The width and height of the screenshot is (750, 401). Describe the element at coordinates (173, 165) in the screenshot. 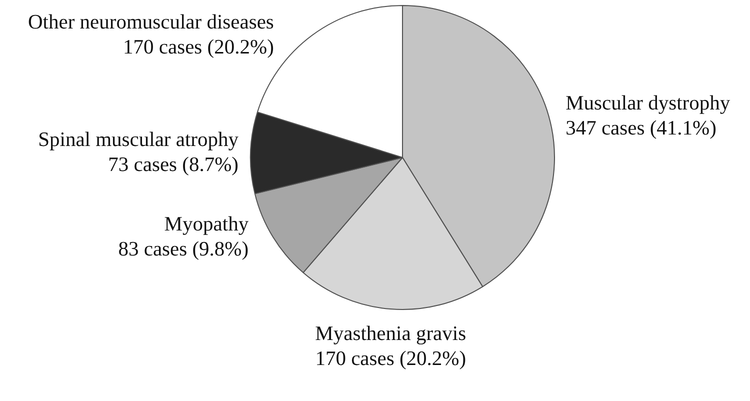

I see `data-label: 73 cases (8.7%)` at that location.